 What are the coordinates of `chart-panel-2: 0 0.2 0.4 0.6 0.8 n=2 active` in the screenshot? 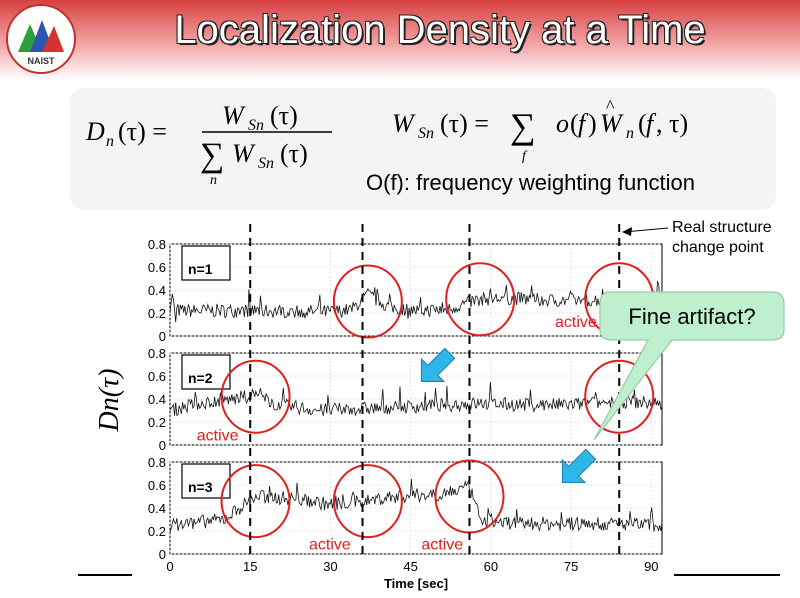 It's located at (405, 399).